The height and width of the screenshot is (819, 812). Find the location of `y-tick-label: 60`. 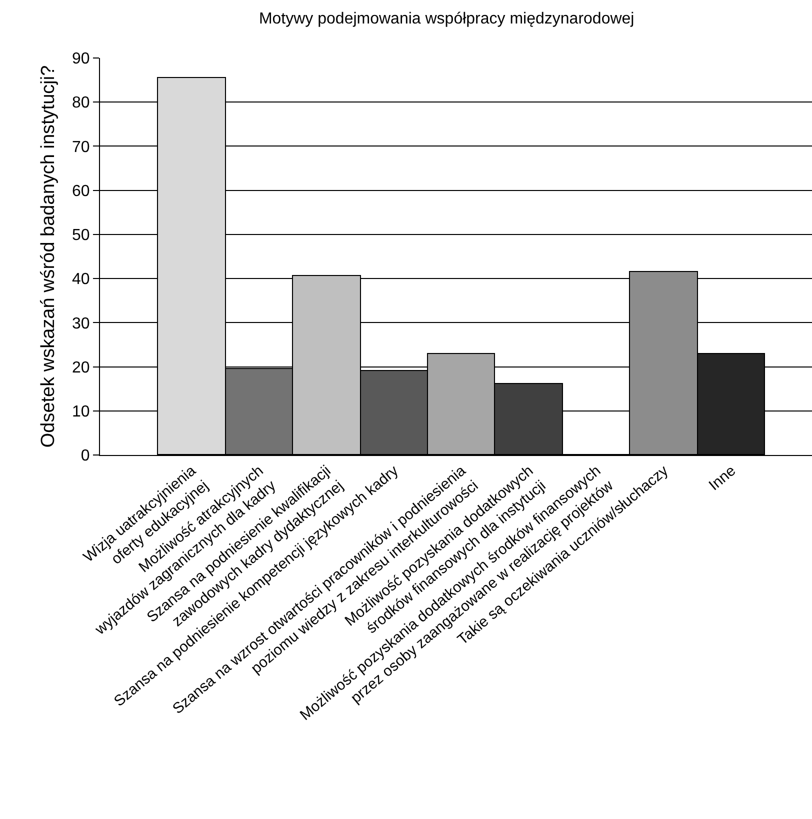

y-tick-label: 60 is located at coordinates (81, 191).